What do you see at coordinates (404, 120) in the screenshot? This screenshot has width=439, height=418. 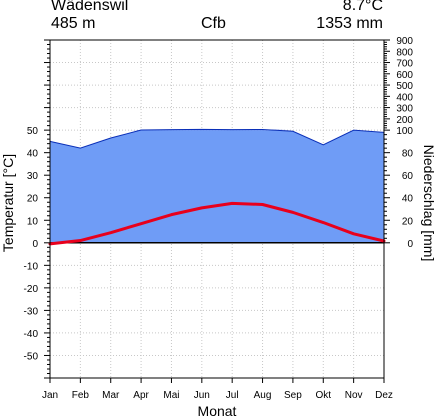 I see `right-tick-label: 200` at bounding box center [404, 120].